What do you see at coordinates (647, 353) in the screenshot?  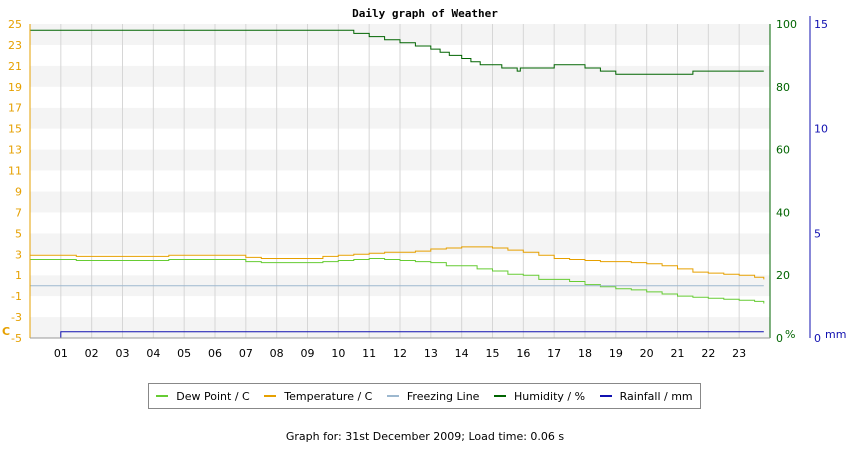 I see `xtick-hour: 20` at bounding box center [647, 353].